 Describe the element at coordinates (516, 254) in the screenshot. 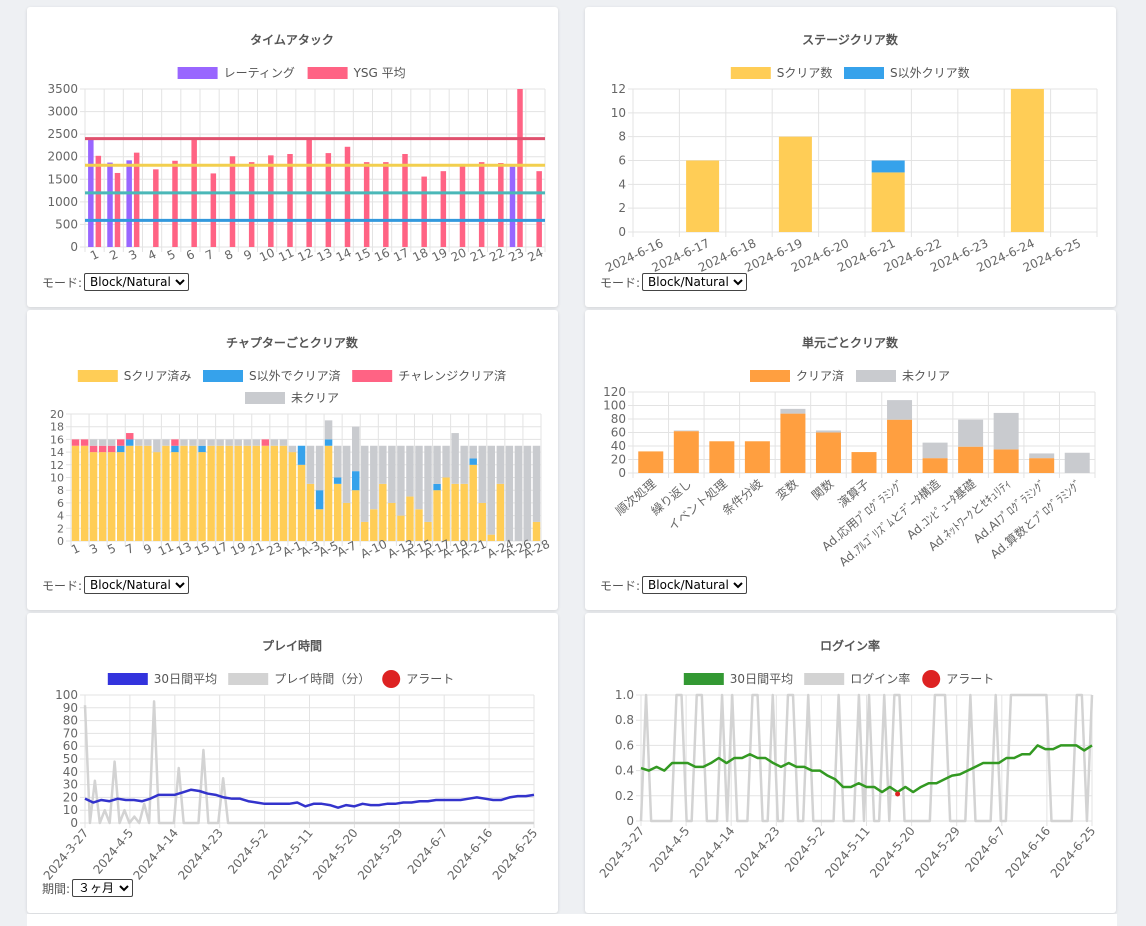

I see `x-tick-label: 23` at that location.